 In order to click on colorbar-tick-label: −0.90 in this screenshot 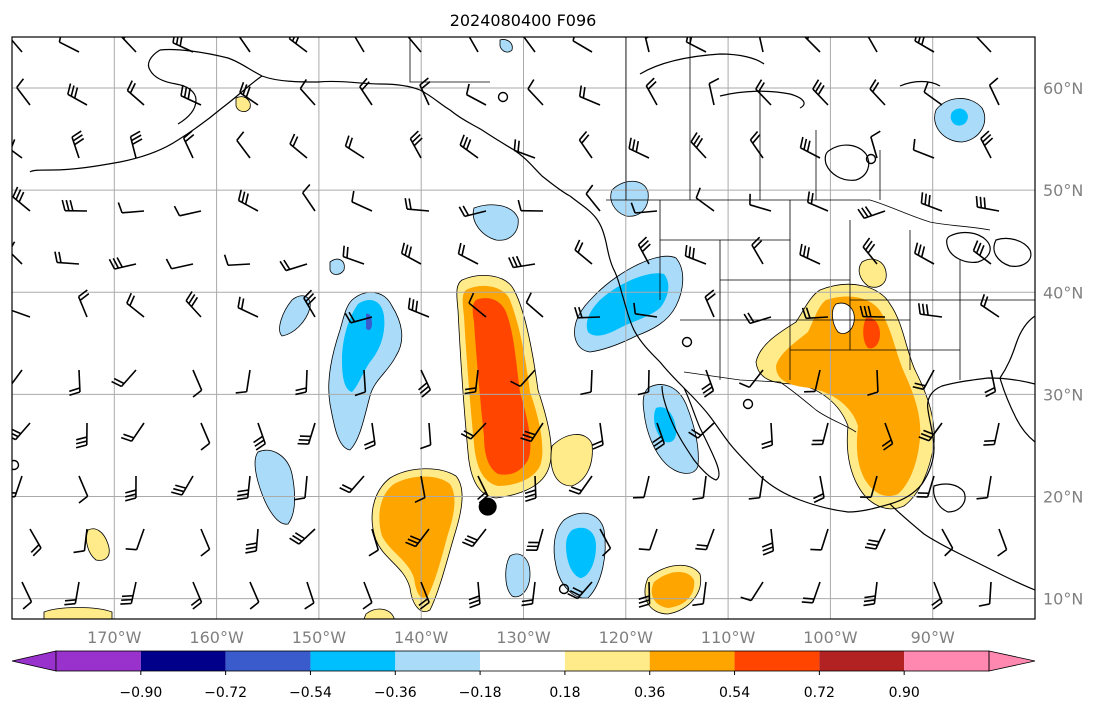, I will do `click(140, 693)`.